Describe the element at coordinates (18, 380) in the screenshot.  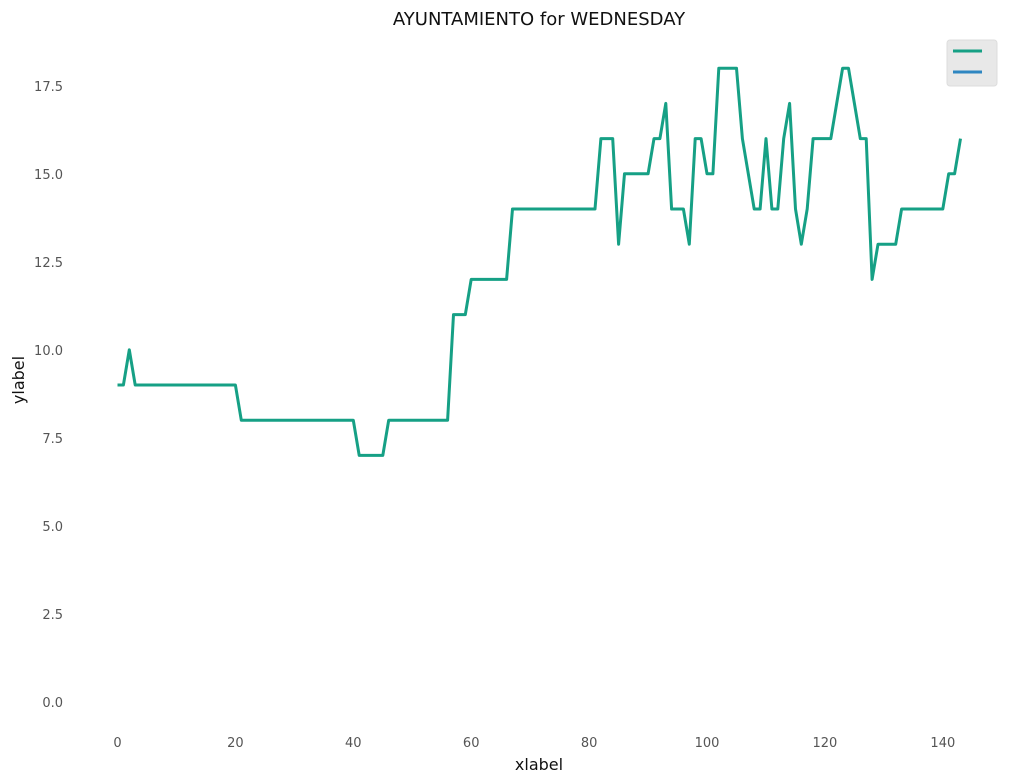
I see `y-axis-label: ylabel` at that location.